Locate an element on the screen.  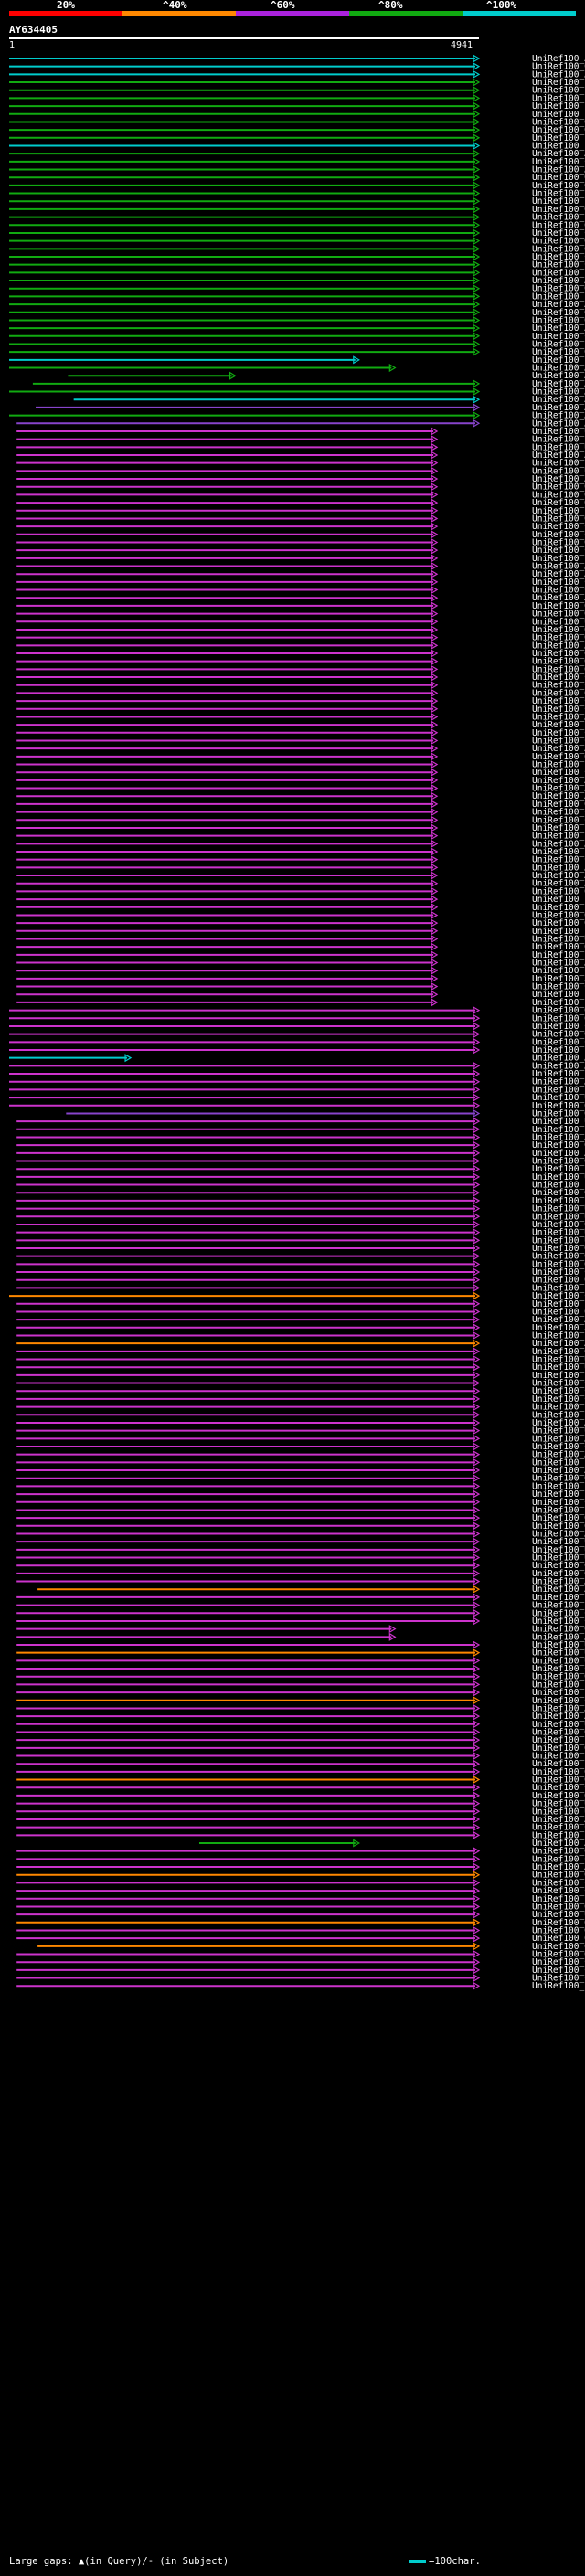
hit-label: UniRef100_A2QU08 is located at coordinates (559, 876).